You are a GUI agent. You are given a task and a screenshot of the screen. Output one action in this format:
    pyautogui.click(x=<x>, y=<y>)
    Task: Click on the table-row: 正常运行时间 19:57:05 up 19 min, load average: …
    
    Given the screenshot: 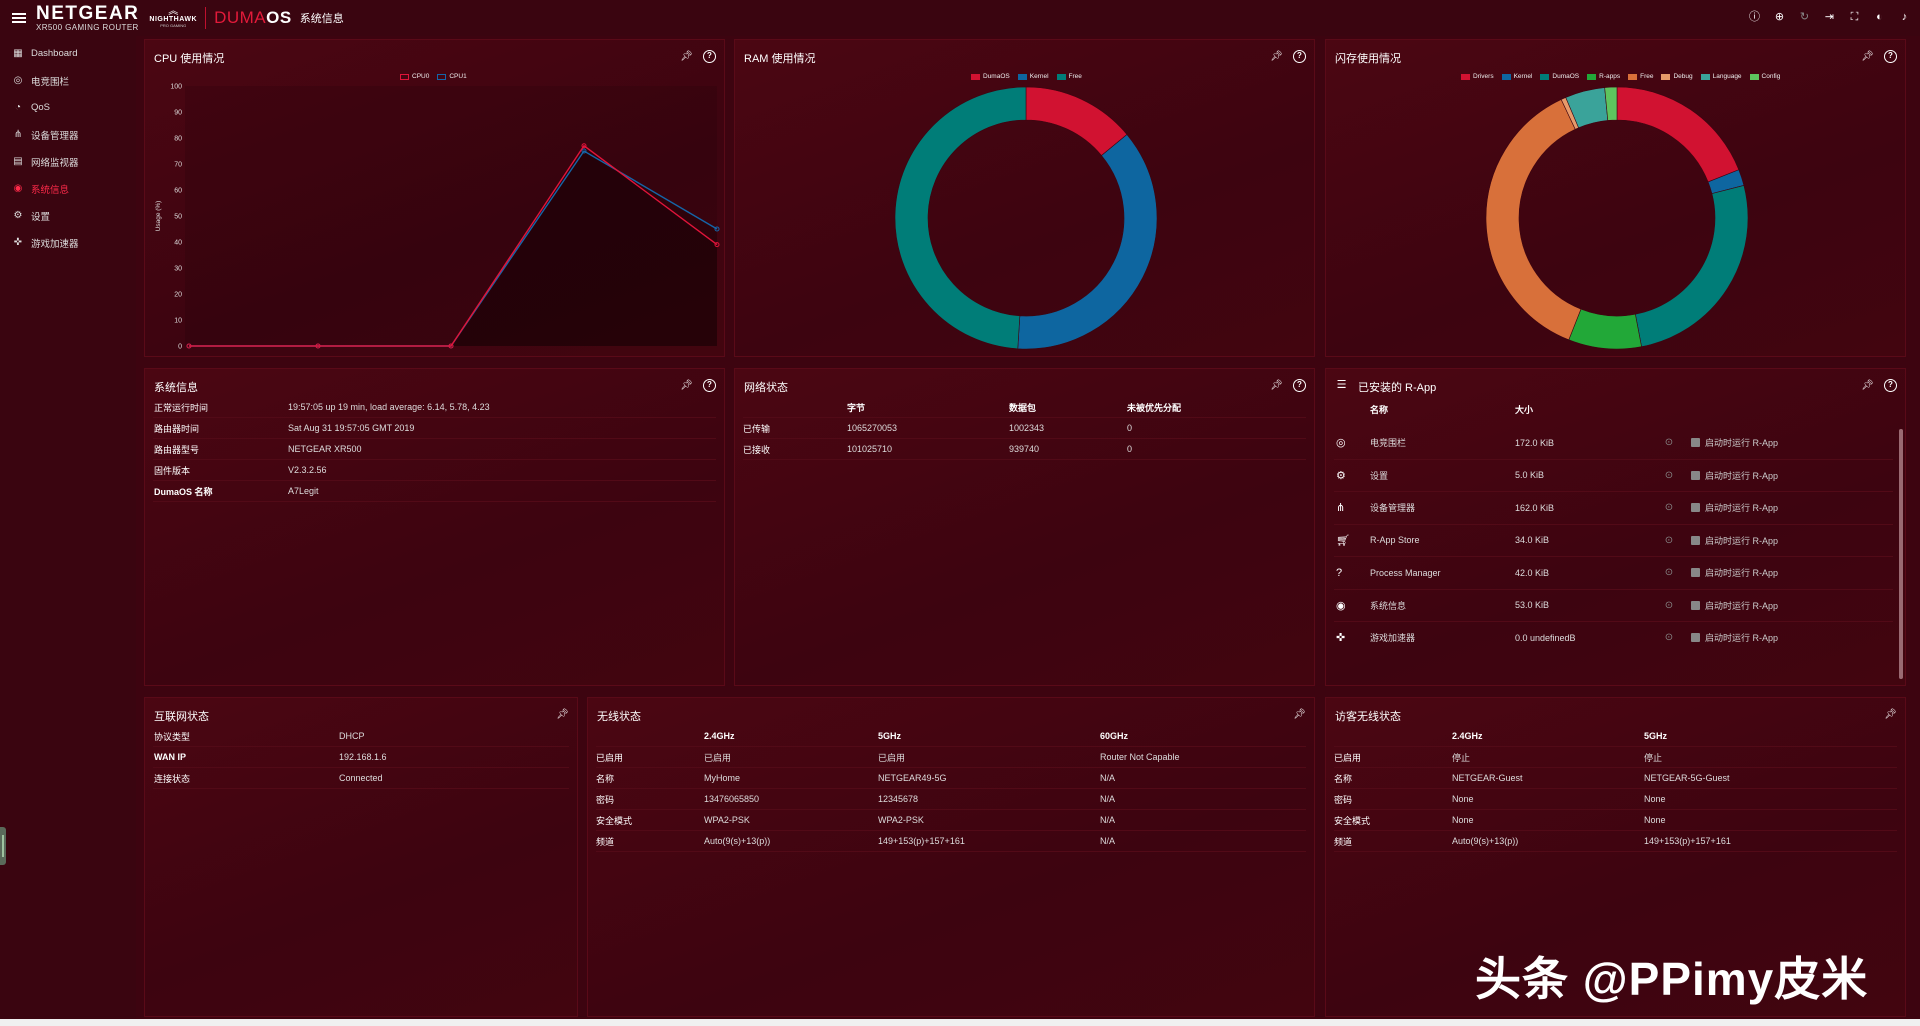 What is the action you would take?
    pyautogui.click(x=434, y=407)
    